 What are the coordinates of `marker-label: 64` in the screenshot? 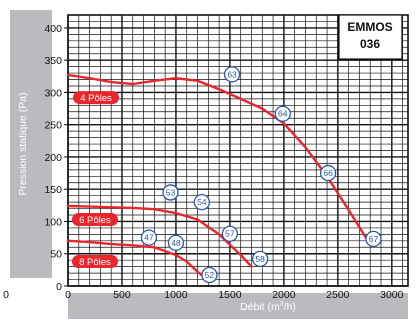 It's located at (283, 114).